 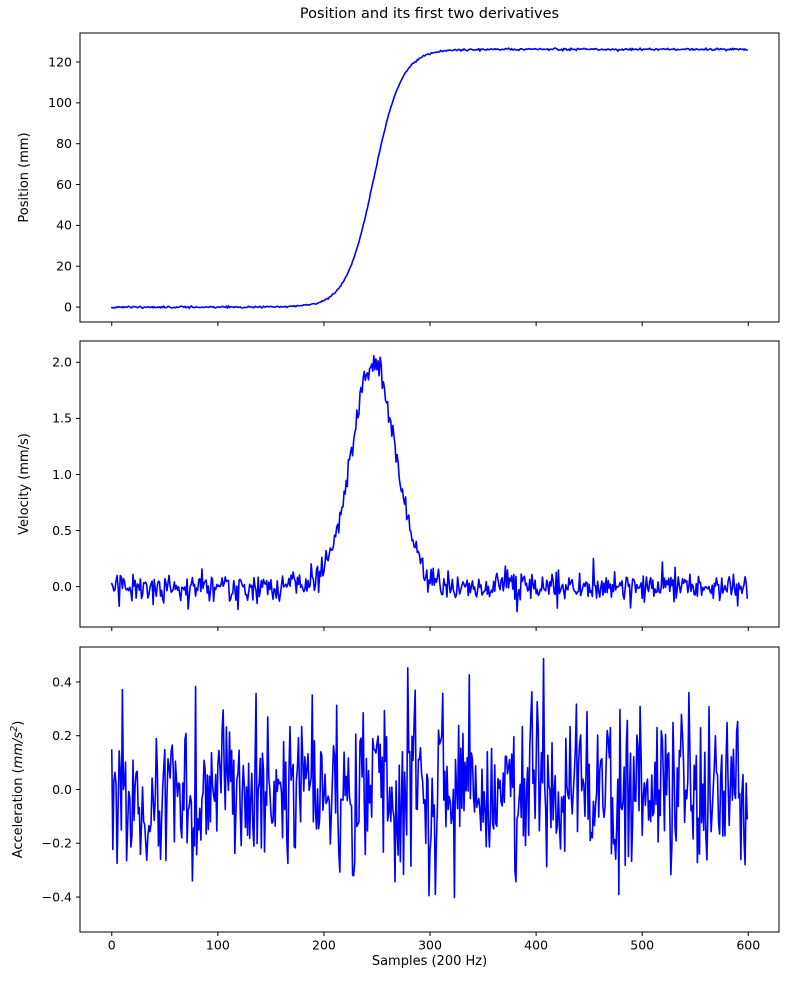 I want to click on x-tick-label: 500, so click(x=642, y=945).